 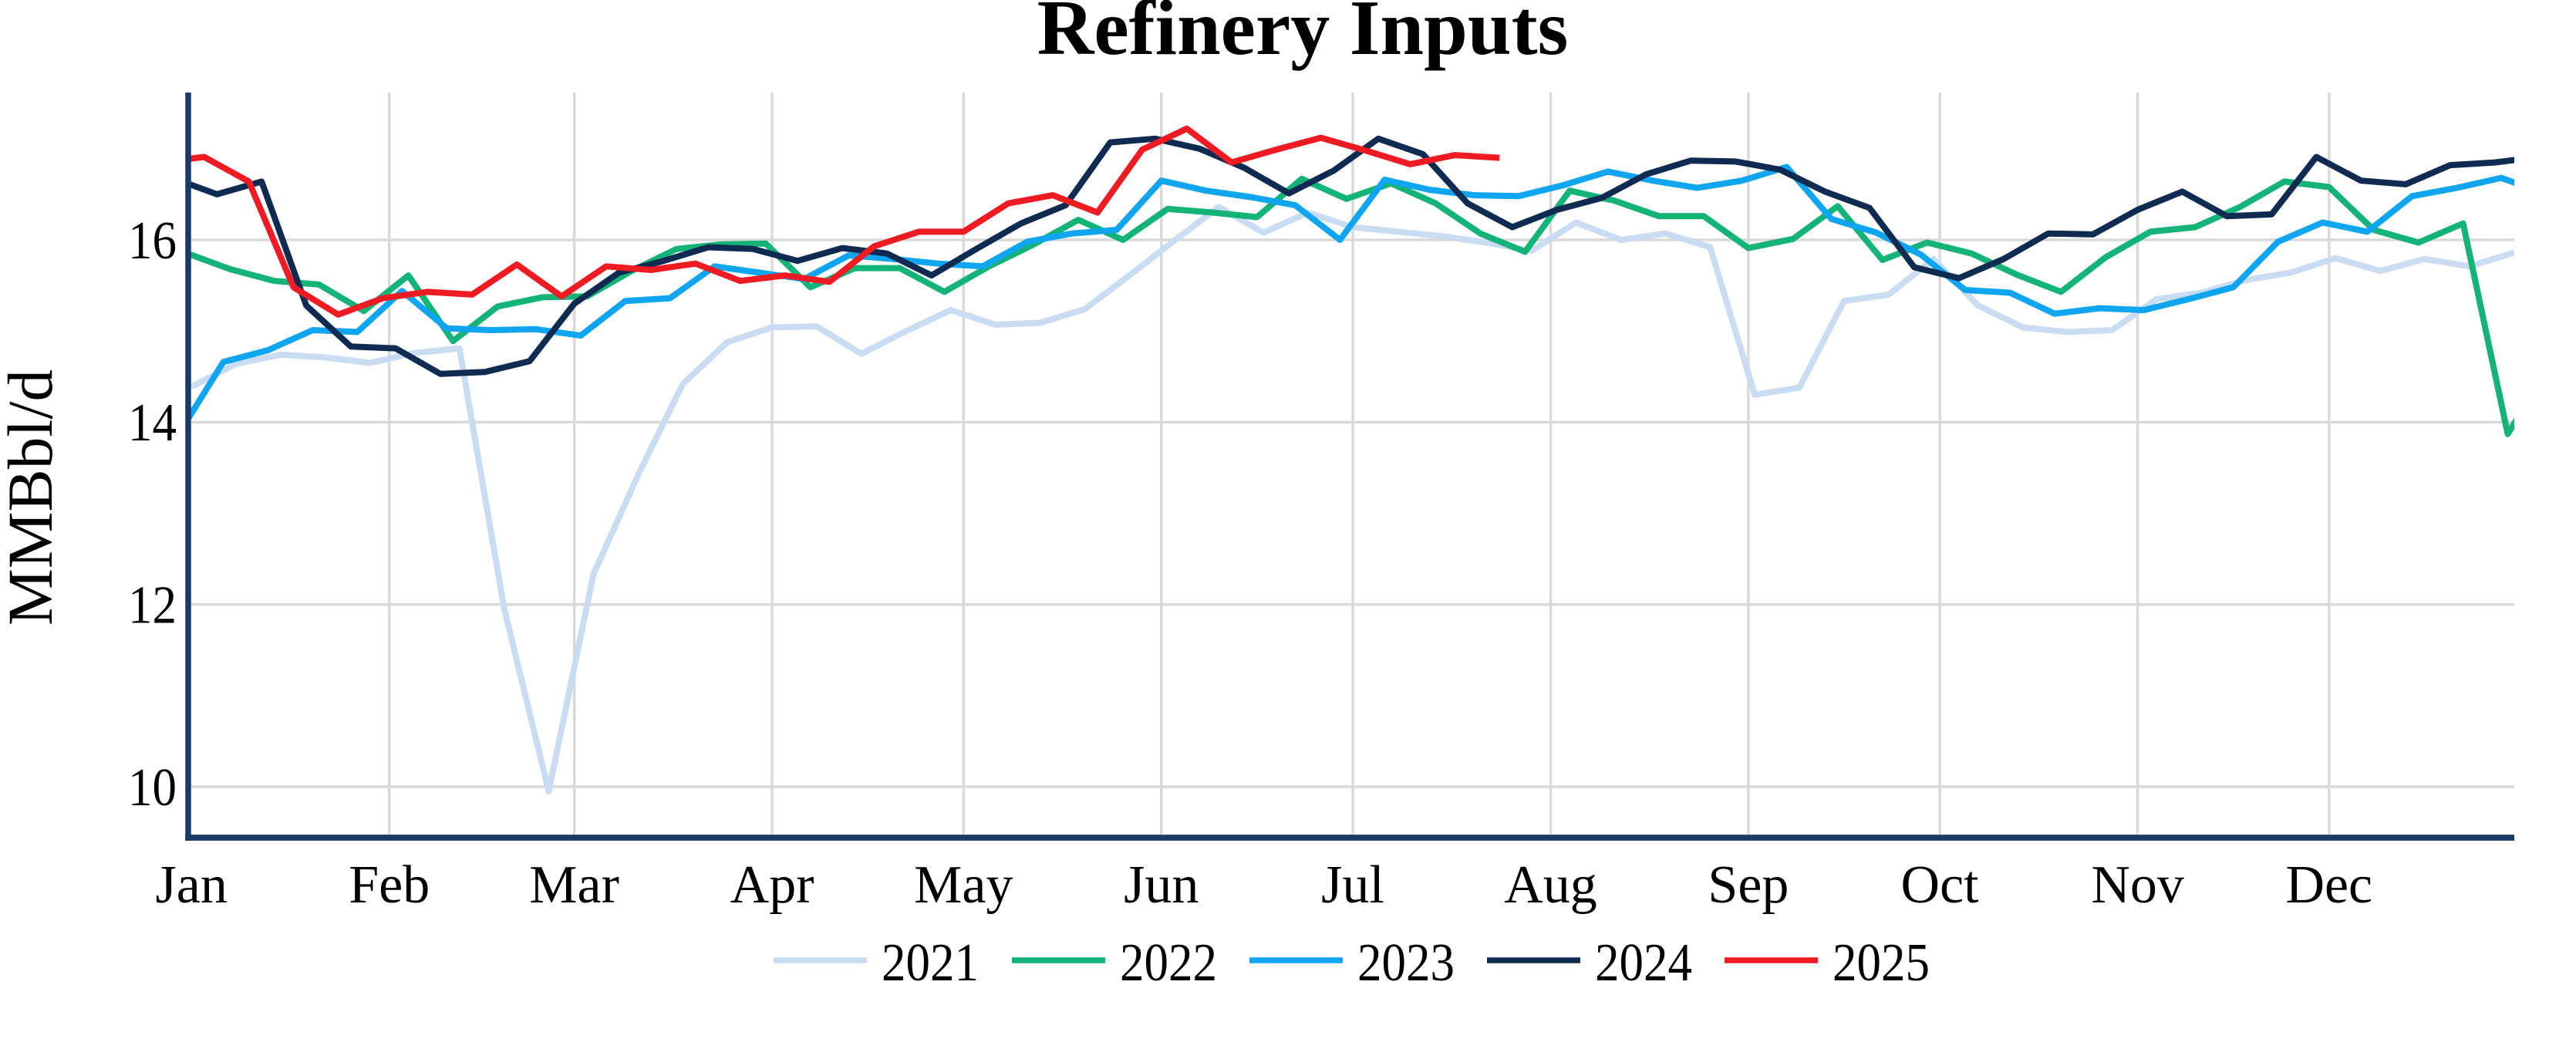 What do you see at coordinates (2328, 885) in the screenshot?
I see `svg-text: Dec` at bounding box center [2328, 885].